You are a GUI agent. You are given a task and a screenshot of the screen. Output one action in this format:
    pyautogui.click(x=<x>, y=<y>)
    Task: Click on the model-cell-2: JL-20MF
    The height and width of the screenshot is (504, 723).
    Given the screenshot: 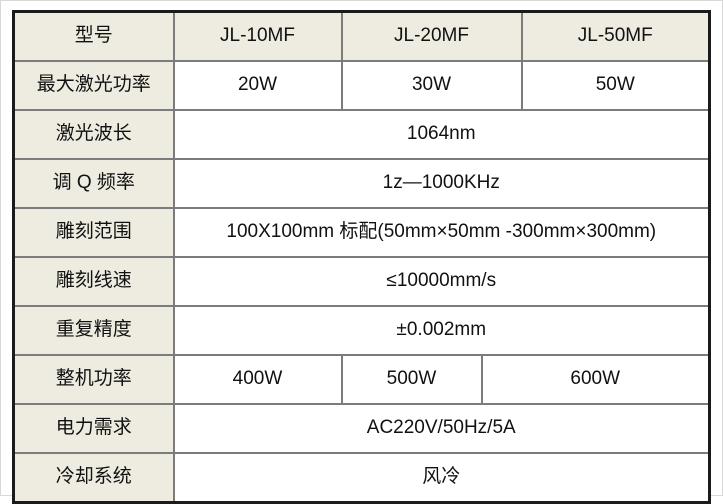 What is the action you would take?
    pyautogui.click(x=431, y=36)
    